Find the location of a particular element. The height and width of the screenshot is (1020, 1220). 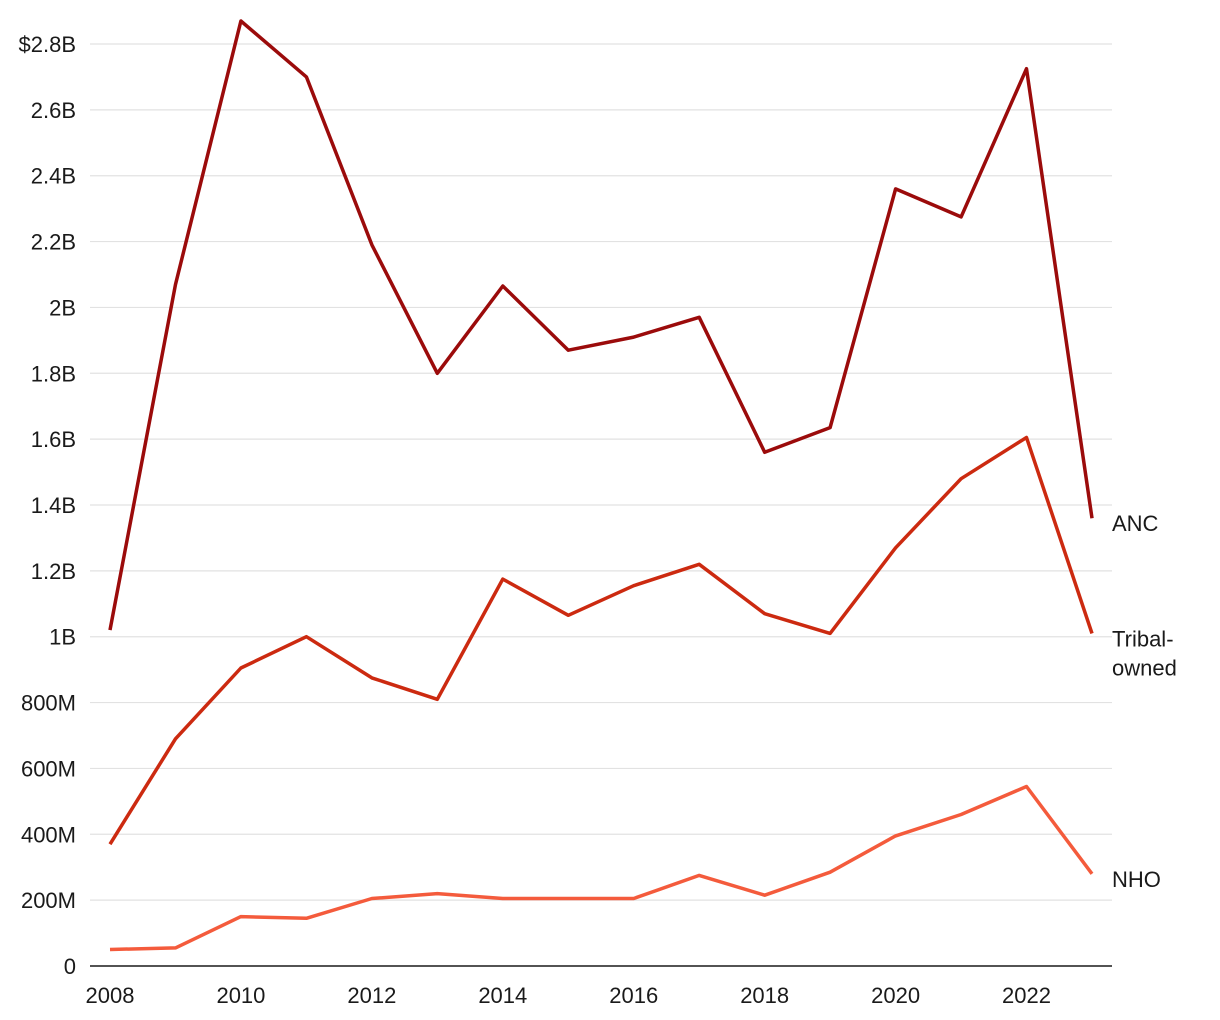

series-label-anc: ANC is located at coordinates (1135, 523).